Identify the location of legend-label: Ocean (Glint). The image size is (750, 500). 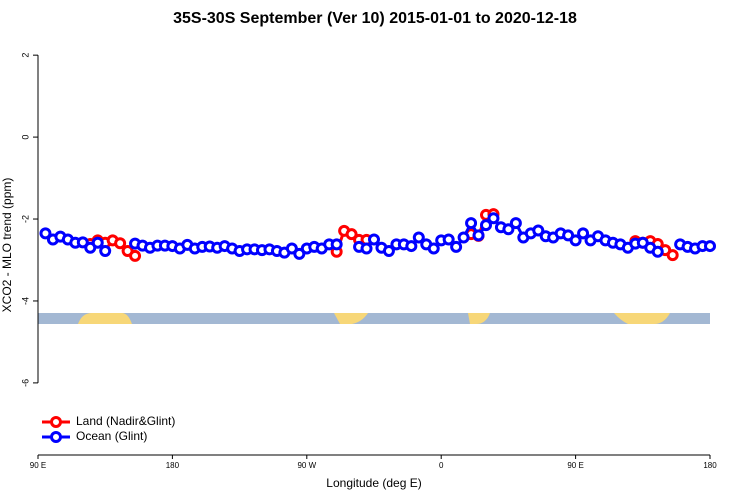
(111, 436).